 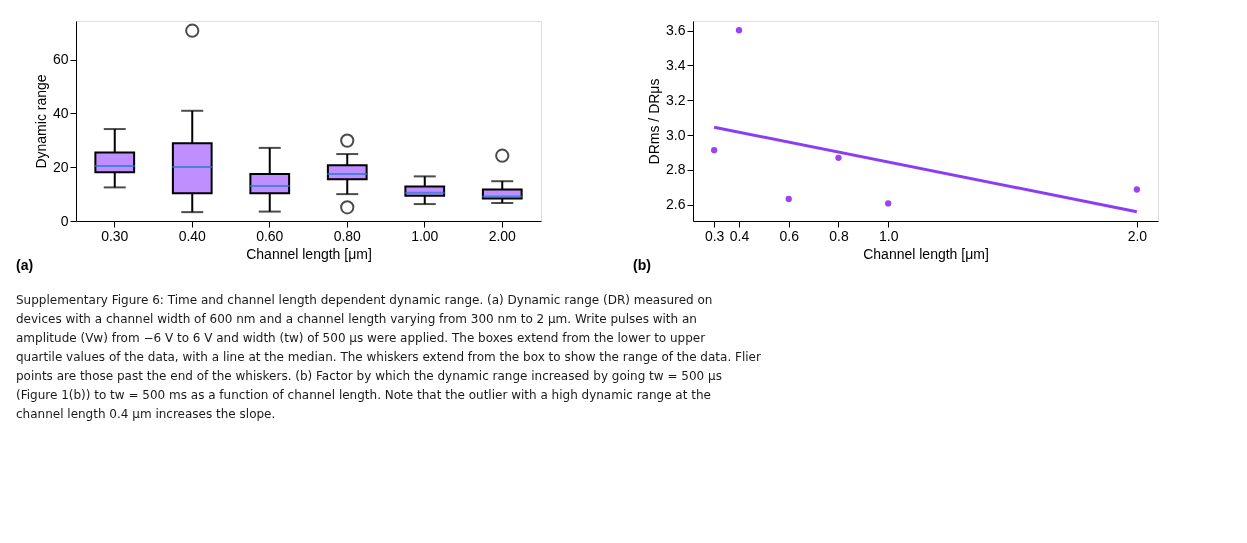 I want to click on text: channel length 0.4 μm increases the slope., so click(x=146, y=413).